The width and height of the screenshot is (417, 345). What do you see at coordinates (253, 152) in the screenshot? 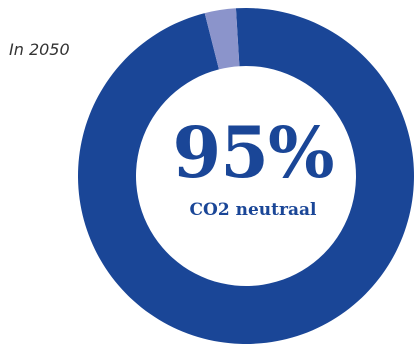
I see `percentage-value: 95%` at bounding box center [253, 152].